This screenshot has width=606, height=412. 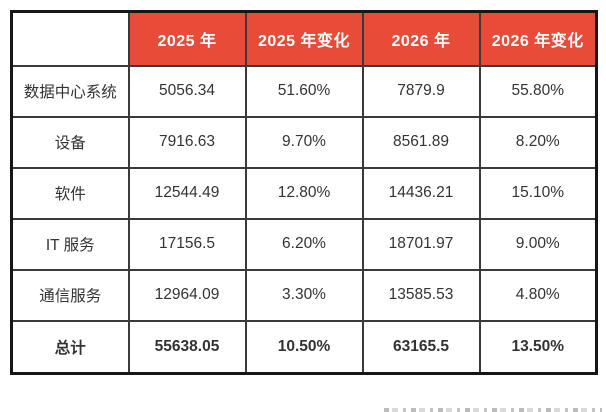 I want to click on corner-cell, so click(x=70, y=38).